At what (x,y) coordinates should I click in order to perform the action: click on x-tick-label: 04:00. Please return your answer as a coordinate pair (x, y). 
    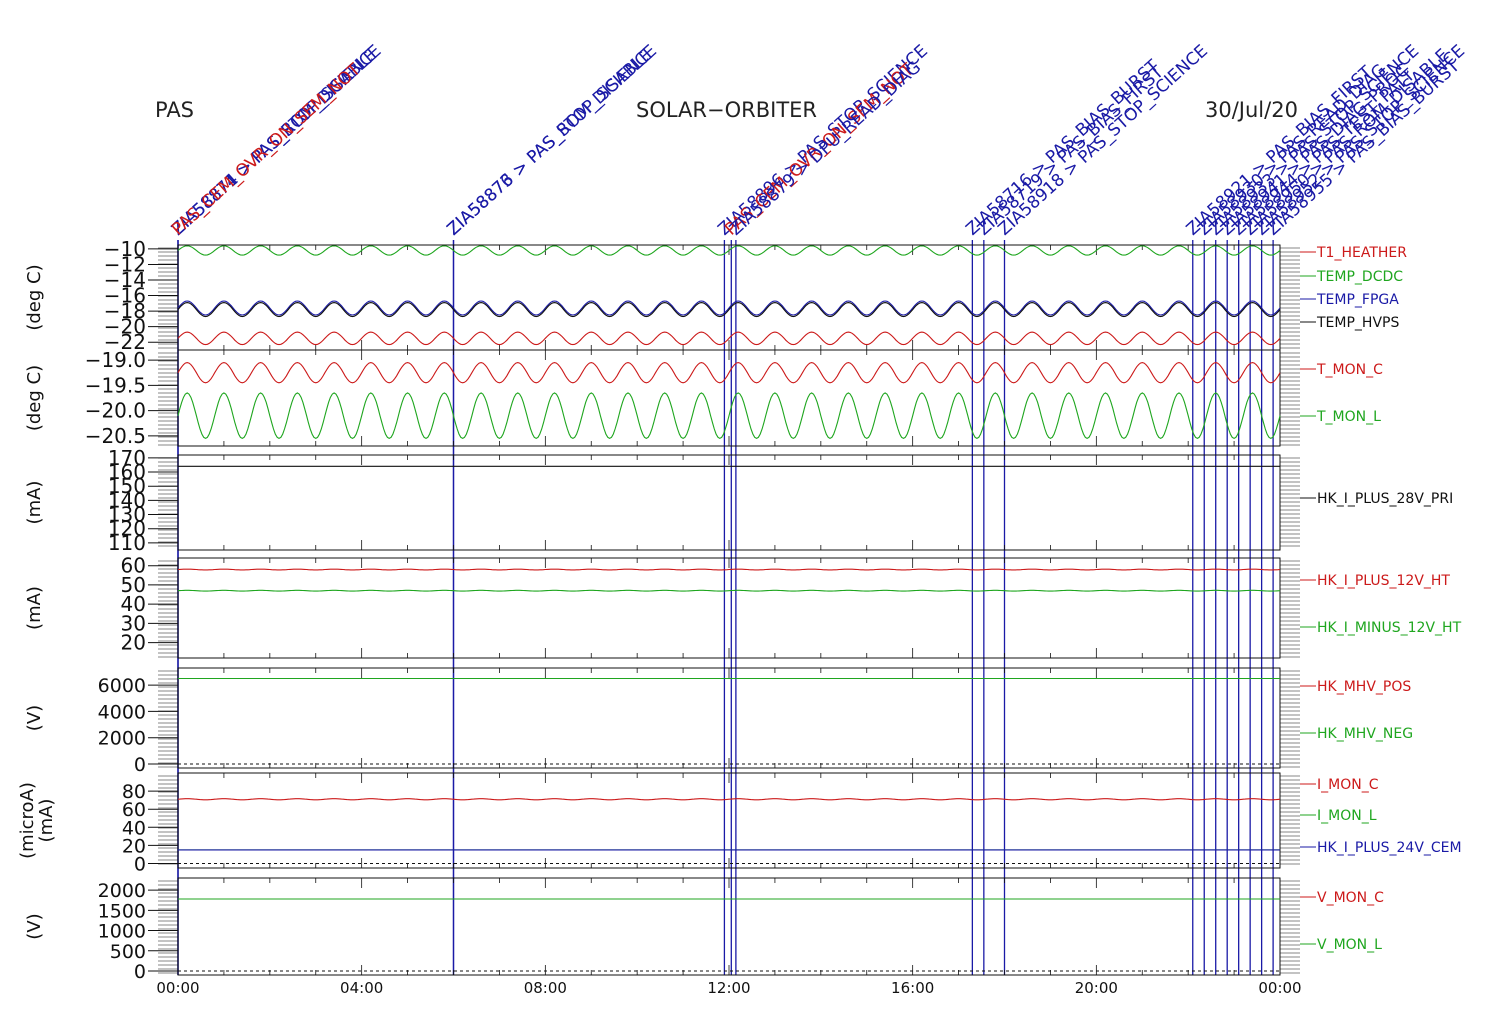
    Looking at the image, I should click on (361, 988).